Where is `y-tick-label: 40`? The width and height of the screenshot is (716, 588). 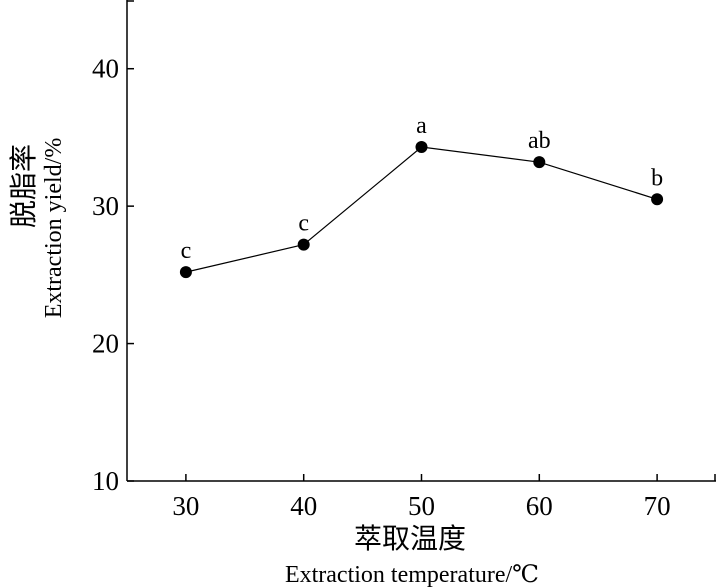
y-tick-label: 40 is located at coordinates (105, 69).